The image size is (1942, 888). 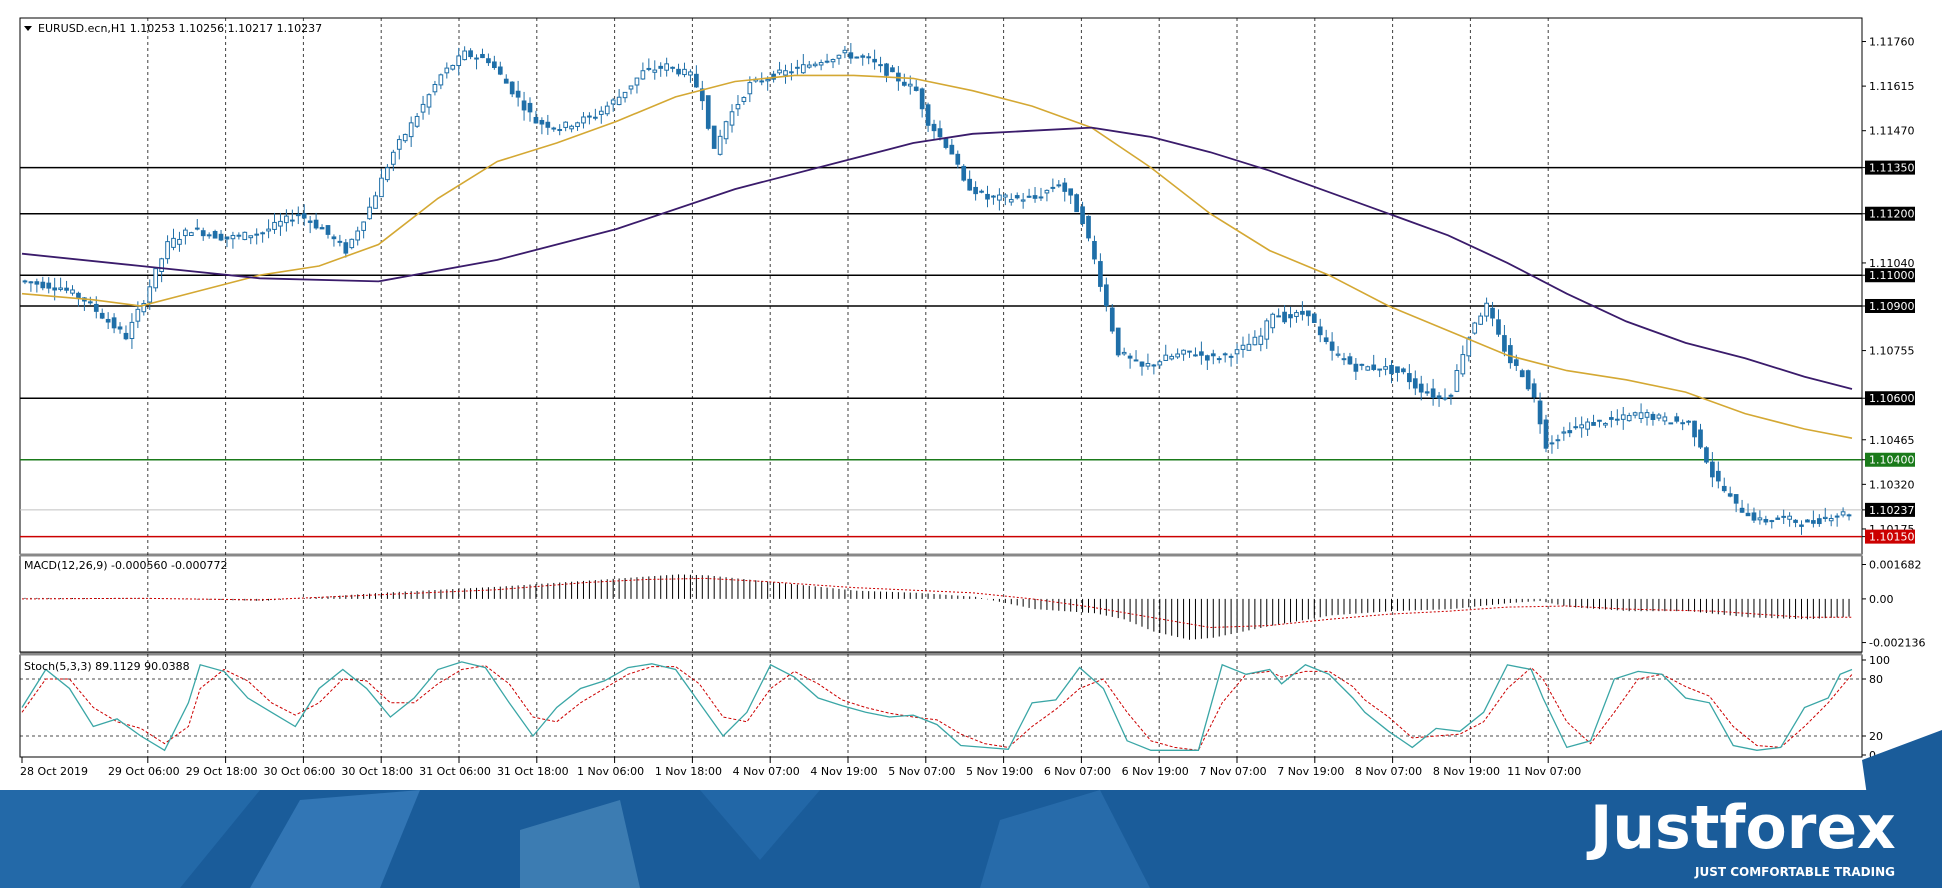 What do you see at coordinates (921, 771) in the screenshot?
I see `time-tick-label-11: 5 Nov 07:00` at bounding box center [921, 771].